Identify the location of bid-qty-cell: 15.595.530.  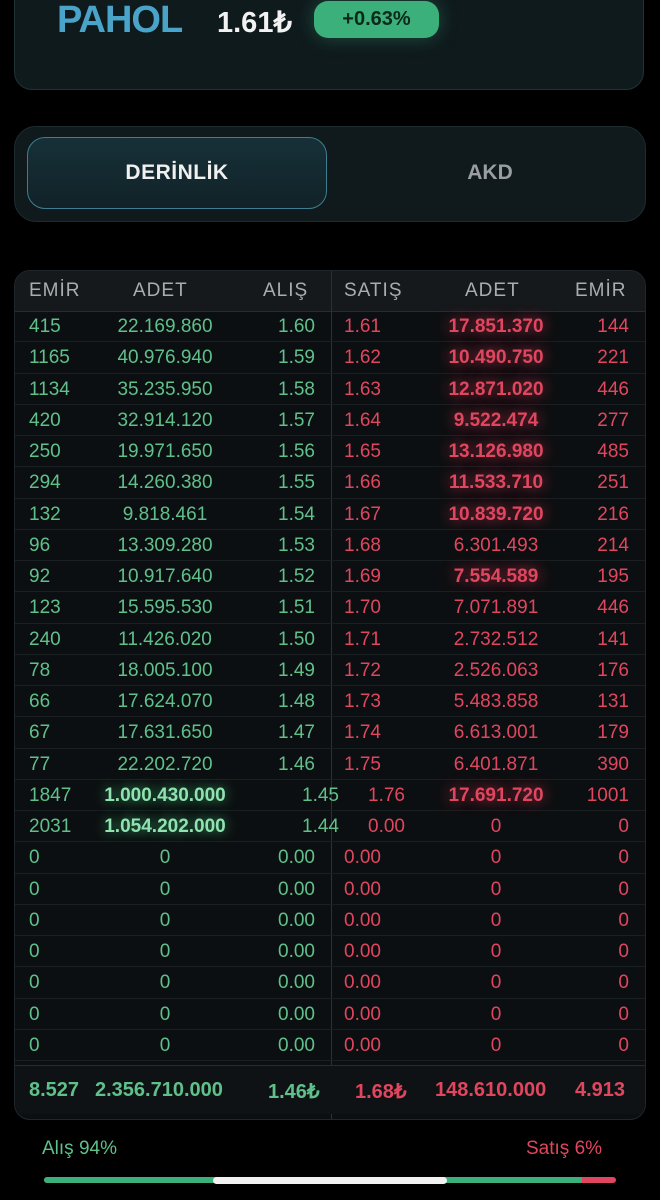
(165, 608).